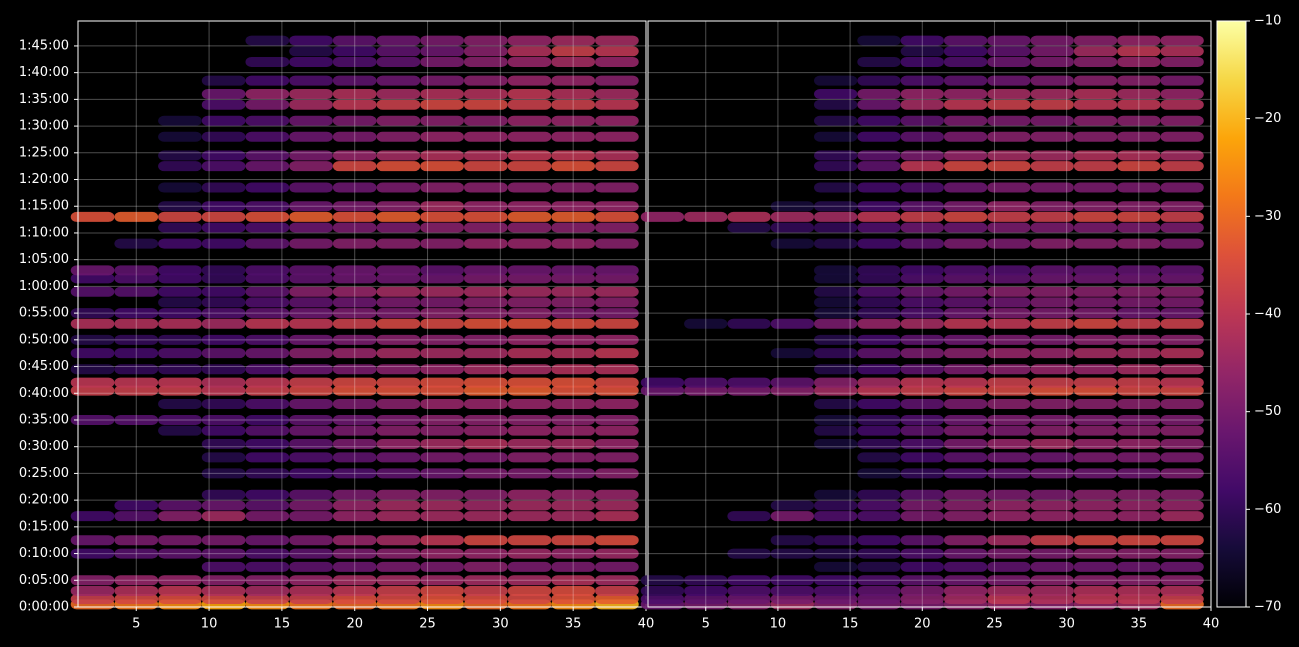 The image size is (1299, 647). I want to click on x-tick-label: 35, so click(573, 624).